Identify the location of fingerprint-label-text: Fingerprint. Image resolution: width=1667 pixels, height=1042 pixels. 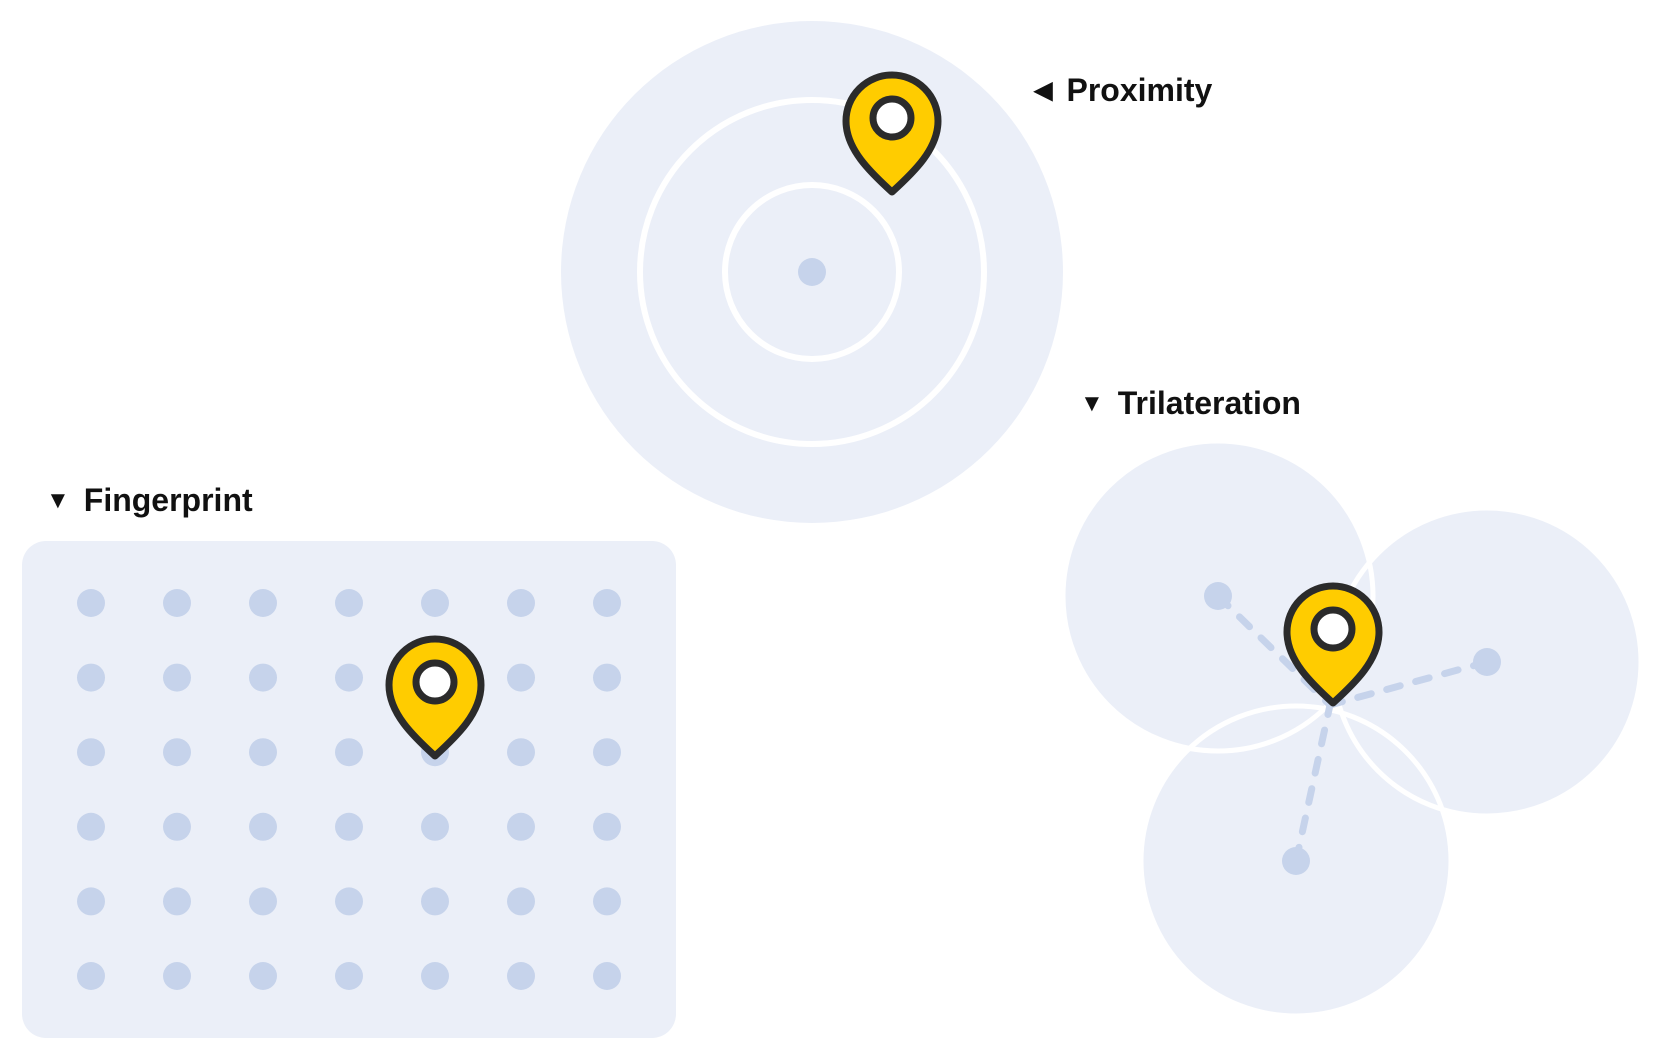
(168, 500).